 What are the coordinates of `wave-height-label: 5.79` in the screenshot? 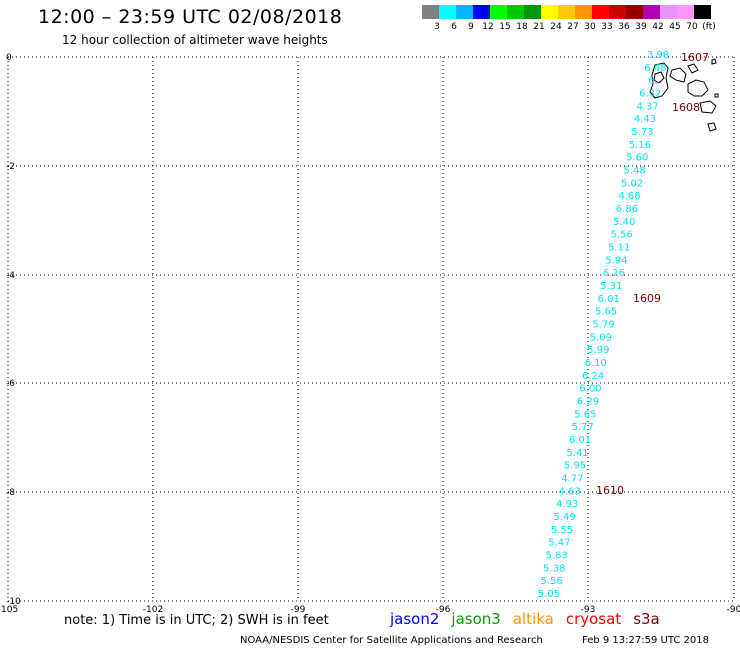 It's located at (603, 325).